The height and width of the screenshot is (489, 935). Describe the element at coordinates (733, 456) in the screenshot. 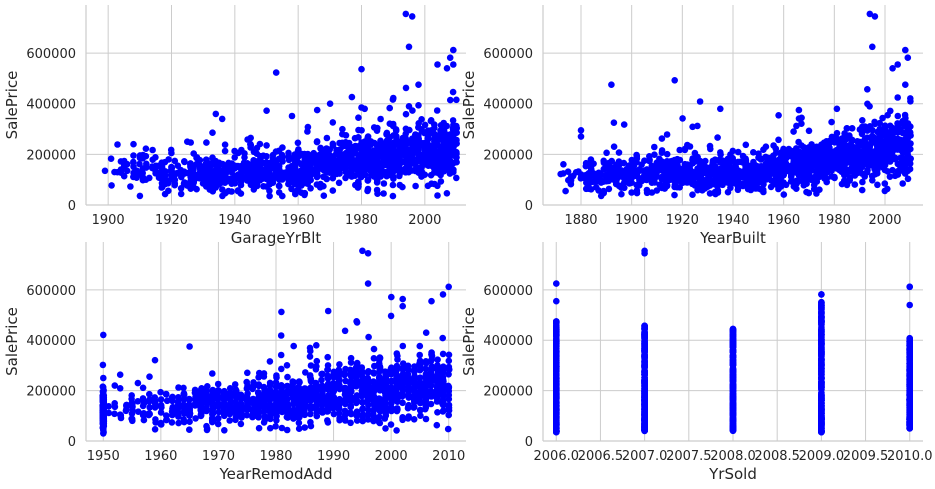

I see `x-tick-label: 2008.0` at that location.